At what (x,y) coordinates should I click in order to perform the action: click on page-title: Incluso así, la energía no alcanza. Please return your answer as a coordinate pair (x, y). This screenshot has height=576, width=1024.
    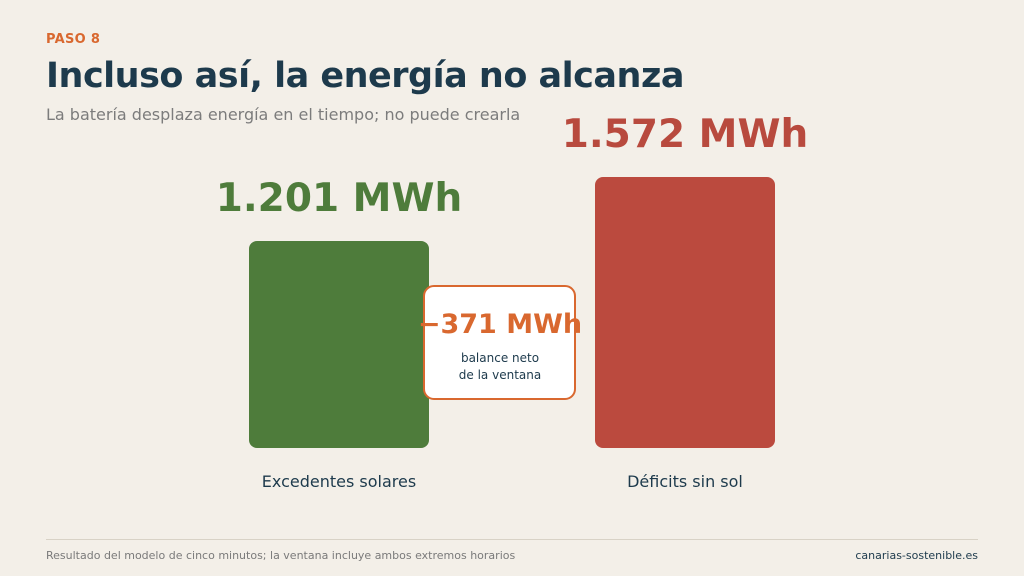
    Looking at the image, I should click on (365, 76).